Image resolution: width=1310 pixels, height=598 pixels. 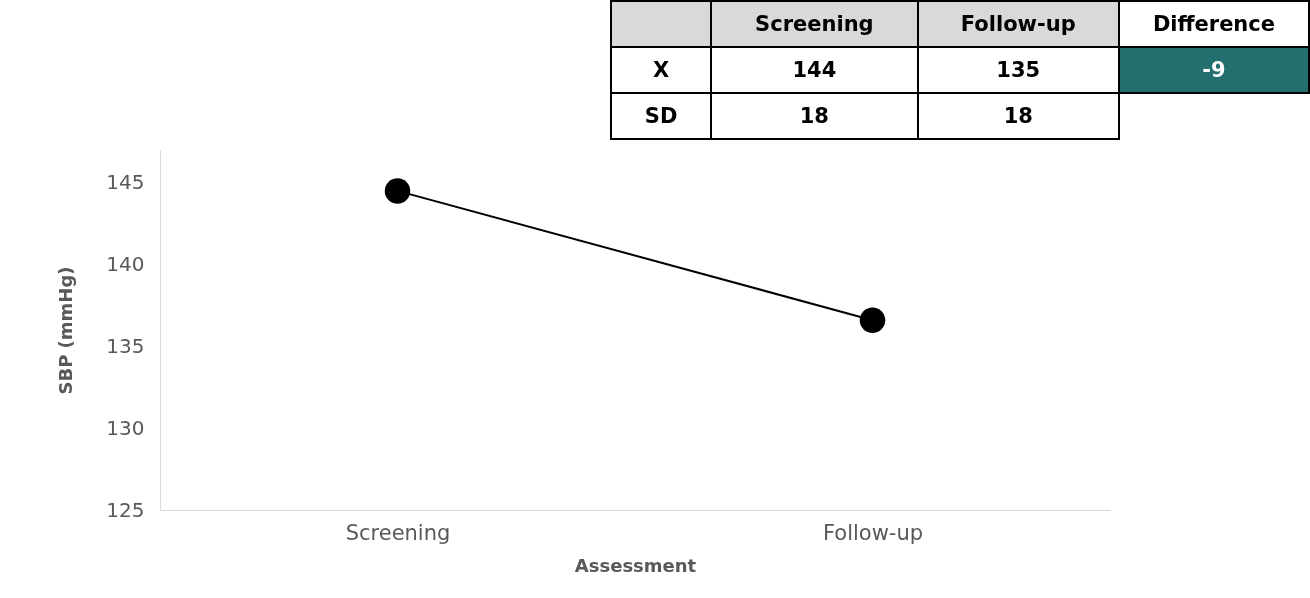 I want to click on x-axis-title: Assessment, so click(x=635, y=565).